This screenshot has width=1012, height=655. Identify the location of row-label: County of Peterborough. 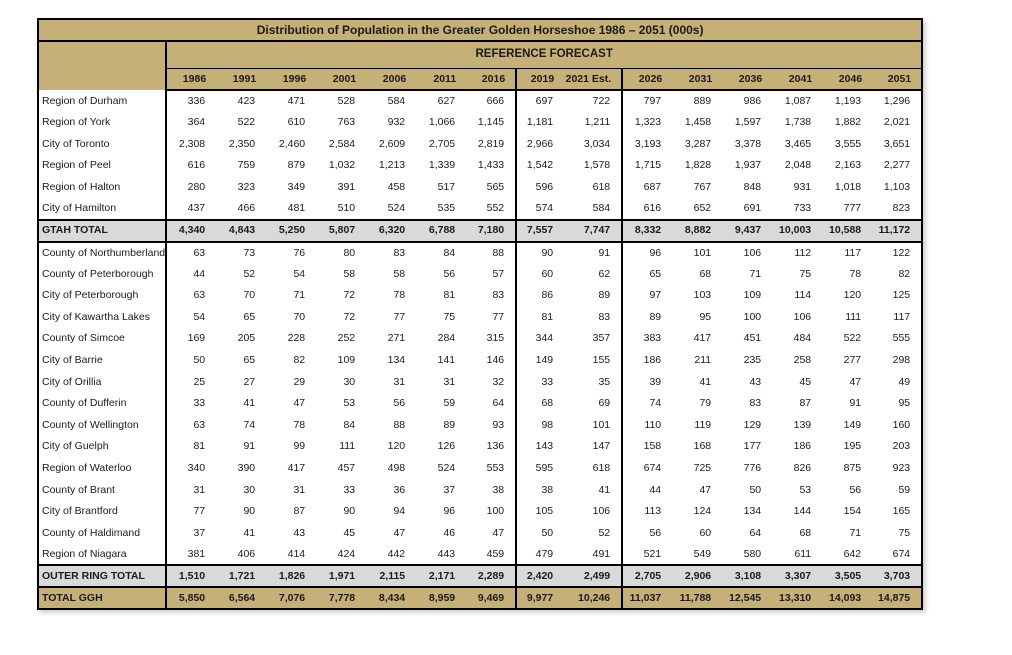
(103, 274).